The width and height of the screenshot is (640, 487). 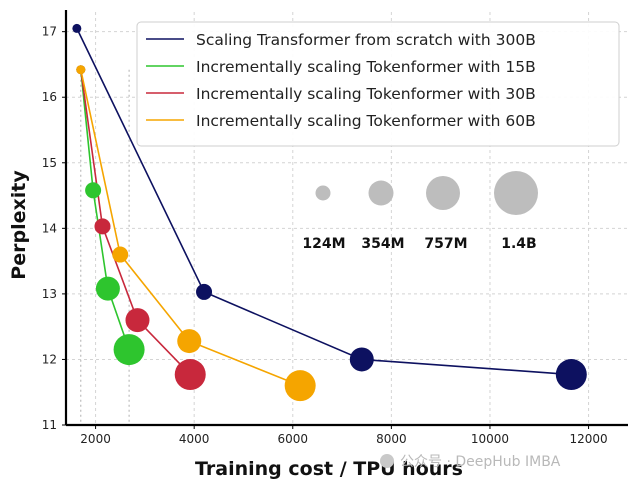 I want to click on drop-lines, so click(x=105, y=247).